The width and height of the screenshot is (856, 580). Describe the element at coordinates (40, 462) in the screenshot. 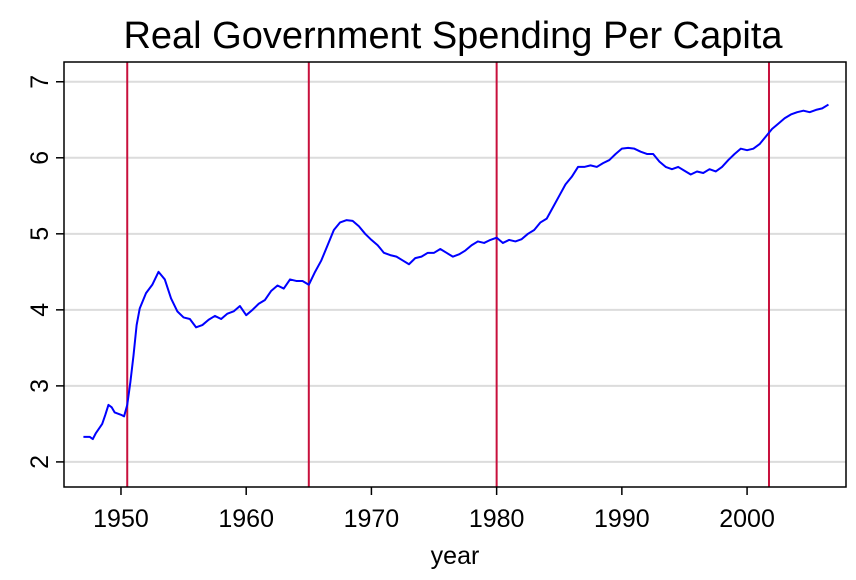

I see `y-tick-label: 2` at that location.